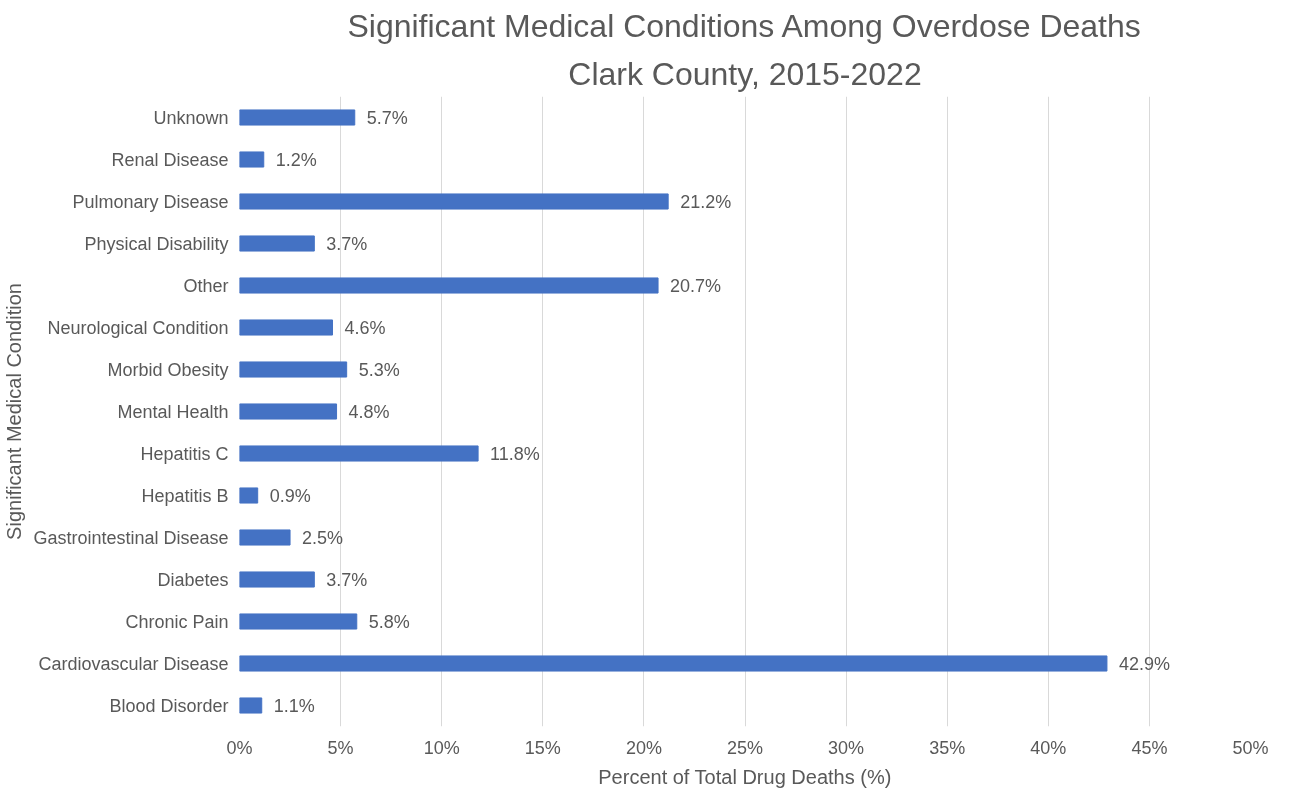 This screenshot has height=800, width=1302. What do you see at coordinates (744, 25) in the screenshot?
I see `chart-title: Significant Medical Conditions Among Overdose Deaths` at bounding box center [744, 25].